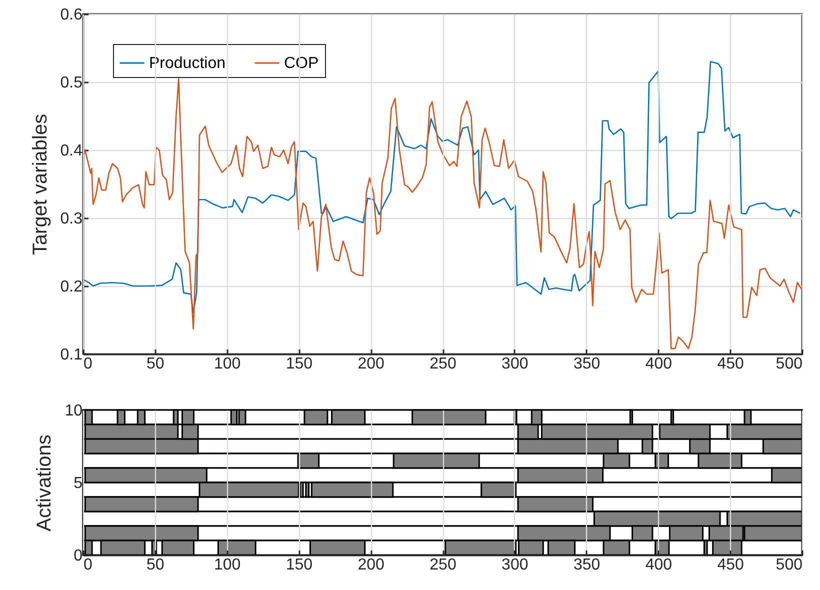 The image size is (820, 590). What do you see at coordinates (301, 63) in the screenshot?
I see `legend-label: COP` at bounding box center [301, 63].